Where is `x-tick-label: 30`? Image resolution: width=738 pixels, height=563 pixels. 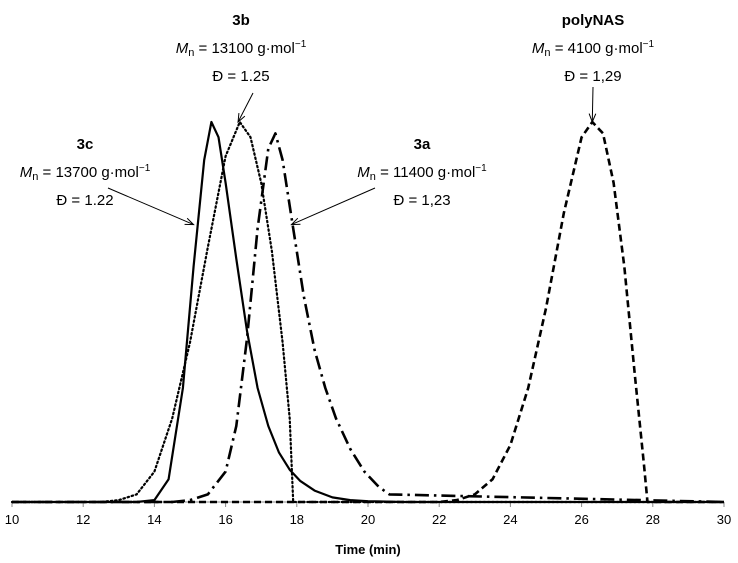
x-tick-label: 30 is located at coordinates (724, 519).